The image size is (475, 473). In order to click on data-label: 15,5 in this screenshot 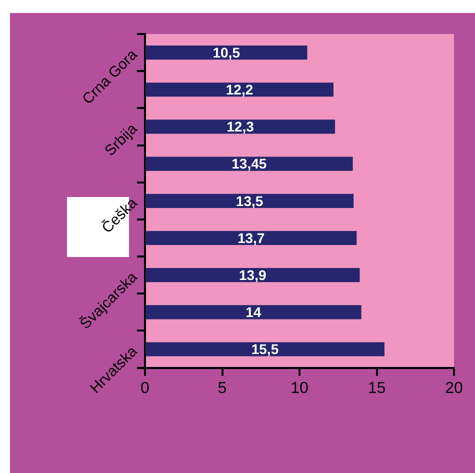, I will do `click(265, 349)`.